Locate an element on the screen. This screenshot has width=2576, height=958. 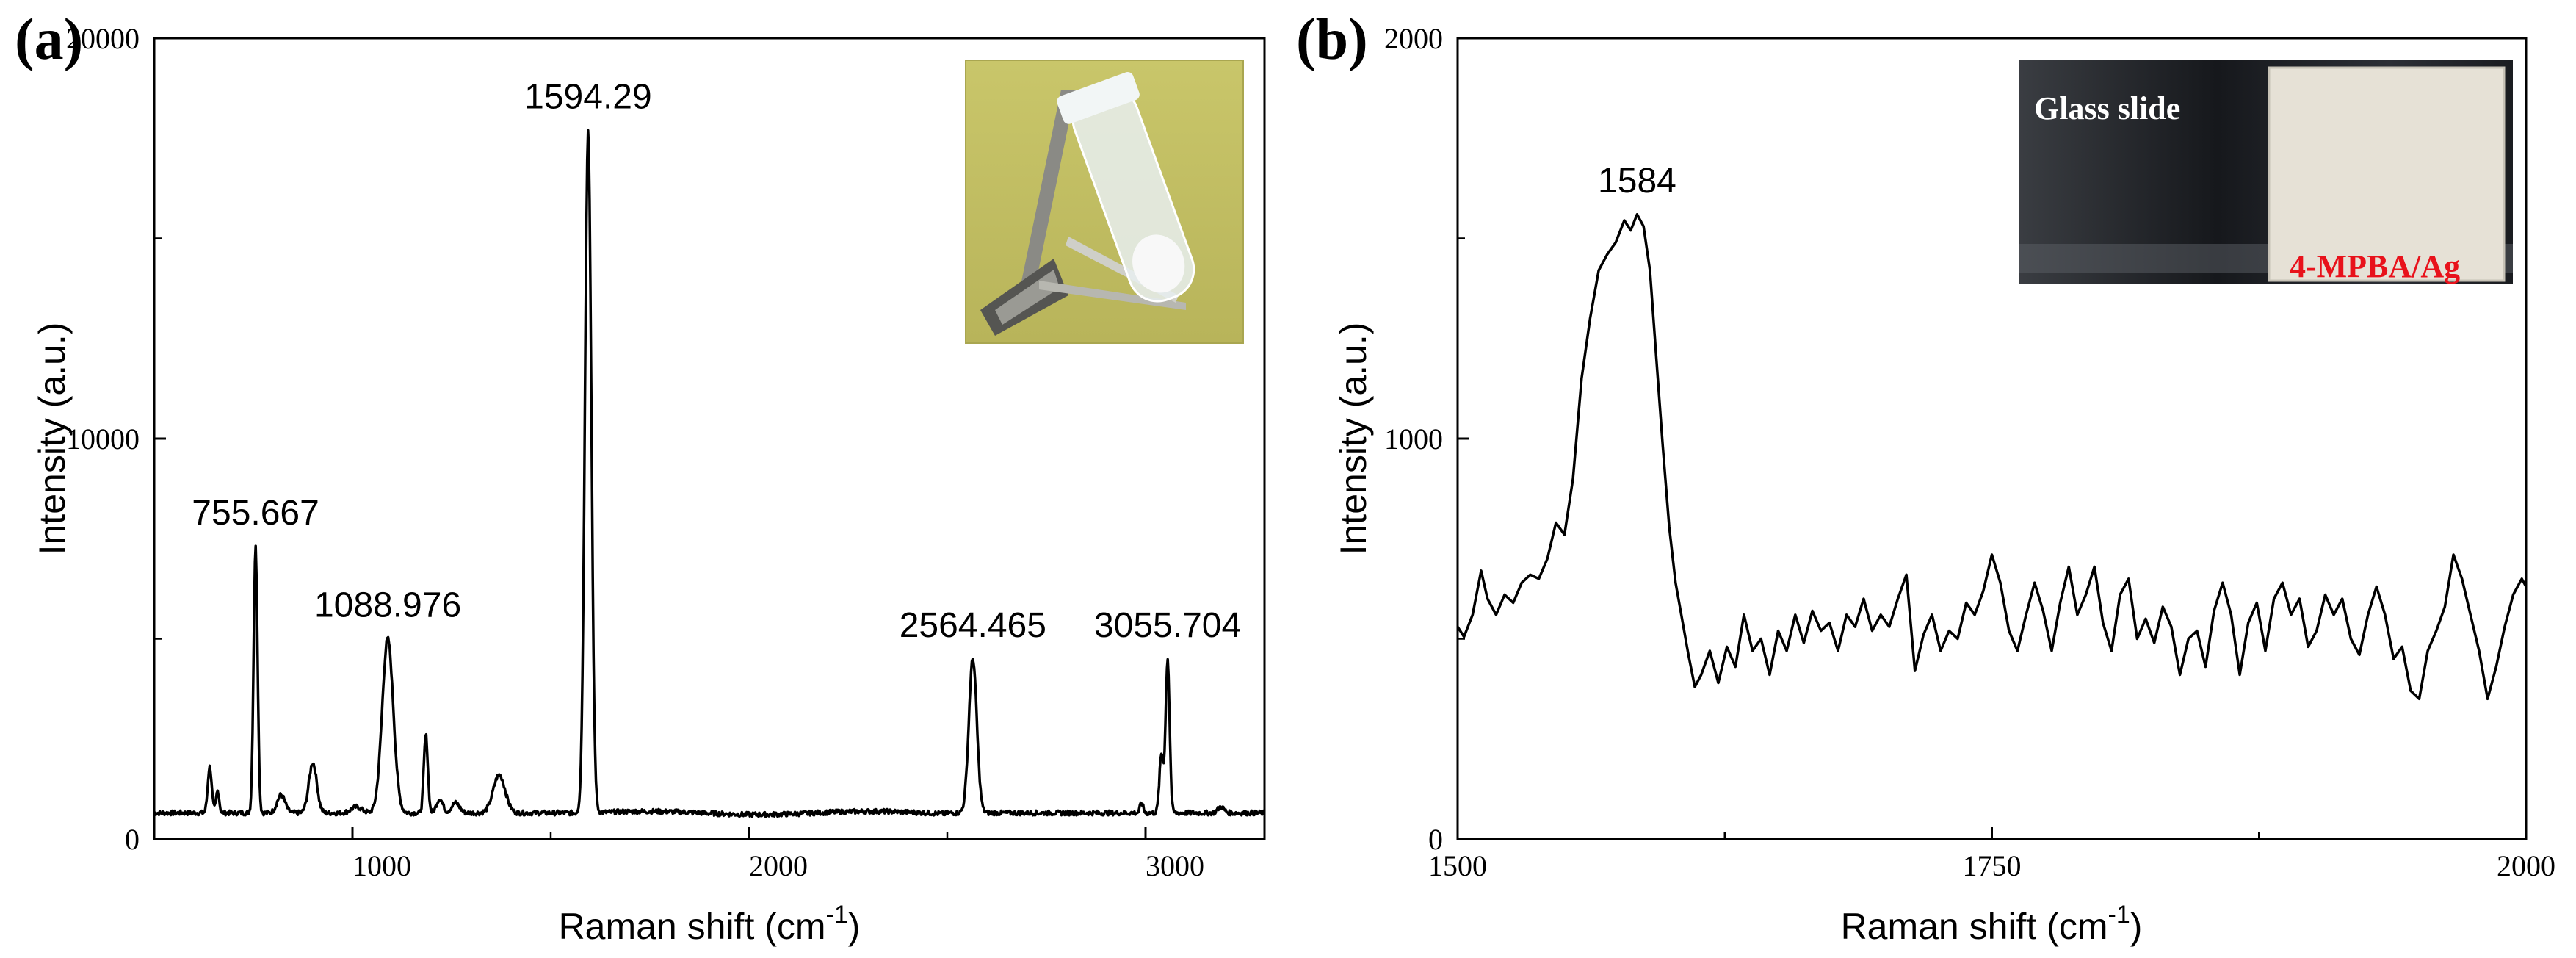
y-tick-label-20000: 20000 is located at coordinates (103, 38).